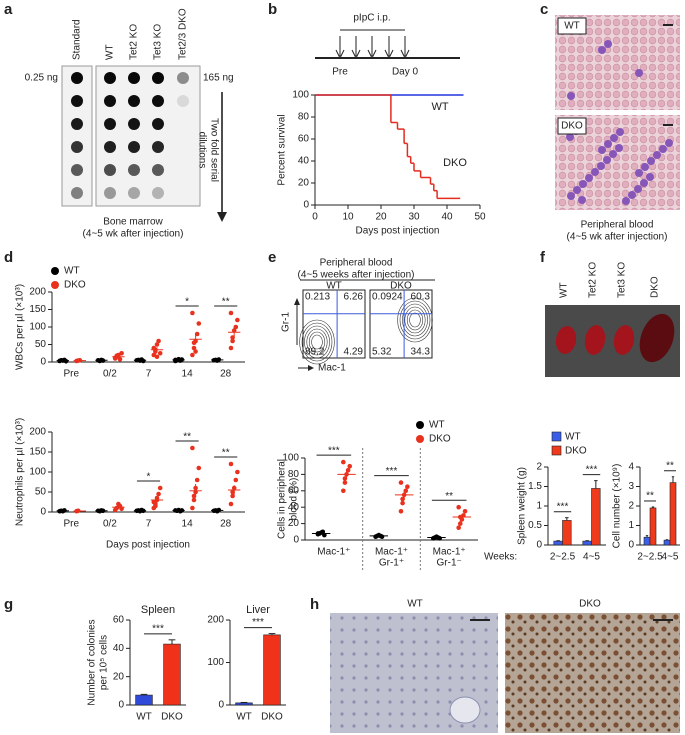  What do you see at coordinates (354, 352) in the screenshot?
I see `quadrant-value: 4.29` at bounding box center [354, 352].